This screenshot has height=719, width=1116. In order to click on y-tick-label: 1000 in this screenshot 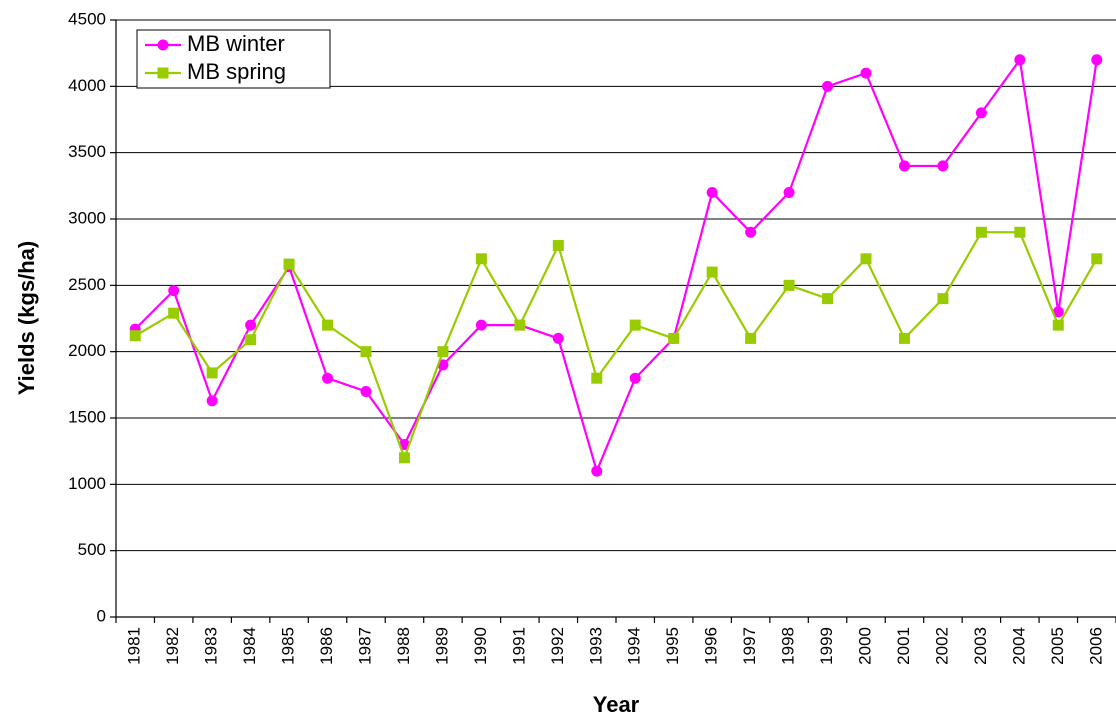, I will do `click(87, 483)`.